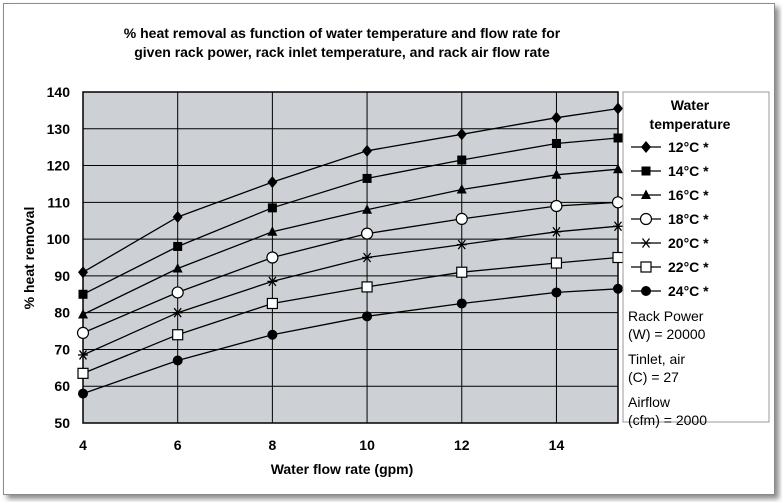 This screenshot has height=502, width=782. What do you see at coordinates (321, 445) in the screenshot?
I see `x-axis-ticks: 4 6 8 10 12 14` at bounding box center [321, 445].